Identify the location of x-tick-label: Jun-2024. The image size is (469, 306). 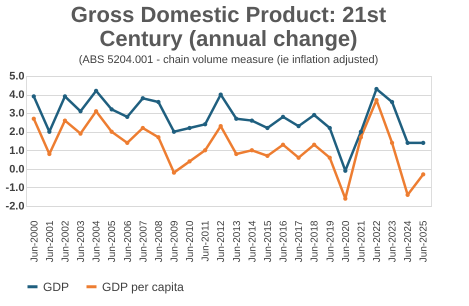
(408, 241).